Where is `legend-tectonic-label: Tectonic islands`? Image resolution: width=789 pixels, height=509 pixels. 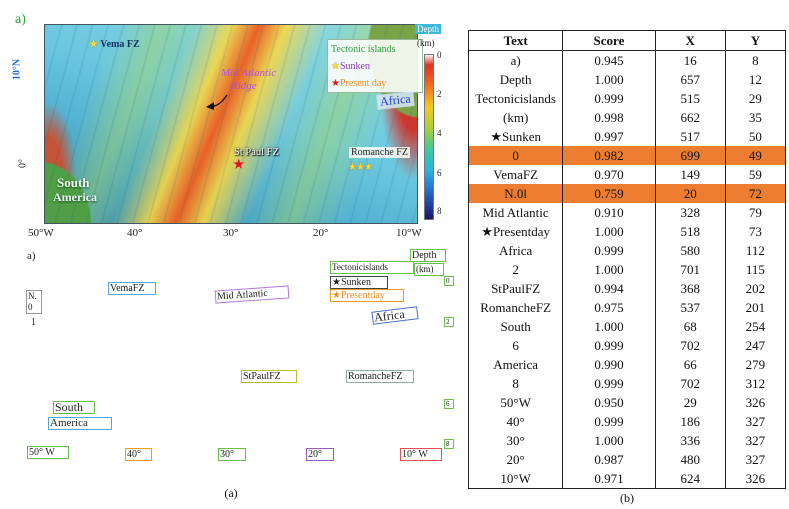
legend-tectonic-label: Tectonic islands is located at coordinates (363, 49).